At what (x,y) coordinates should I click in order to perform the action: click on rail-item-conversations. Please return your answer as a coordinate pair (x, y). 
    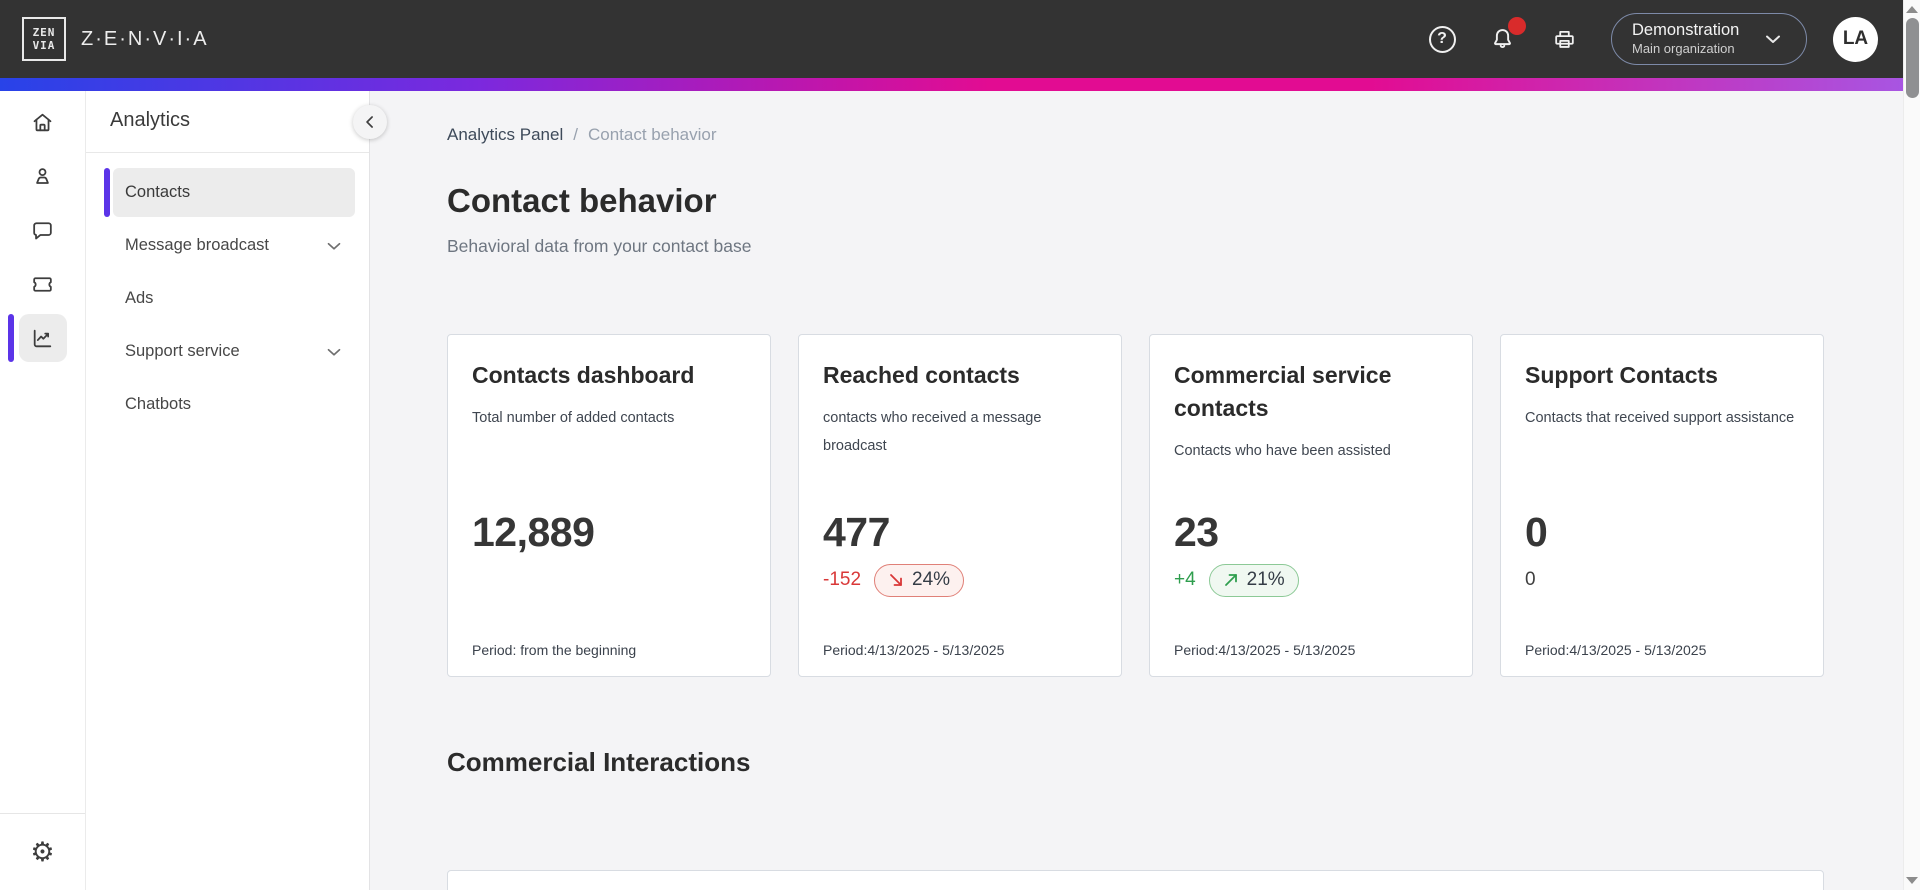
    Looking at the image, I should click on (43, 230).